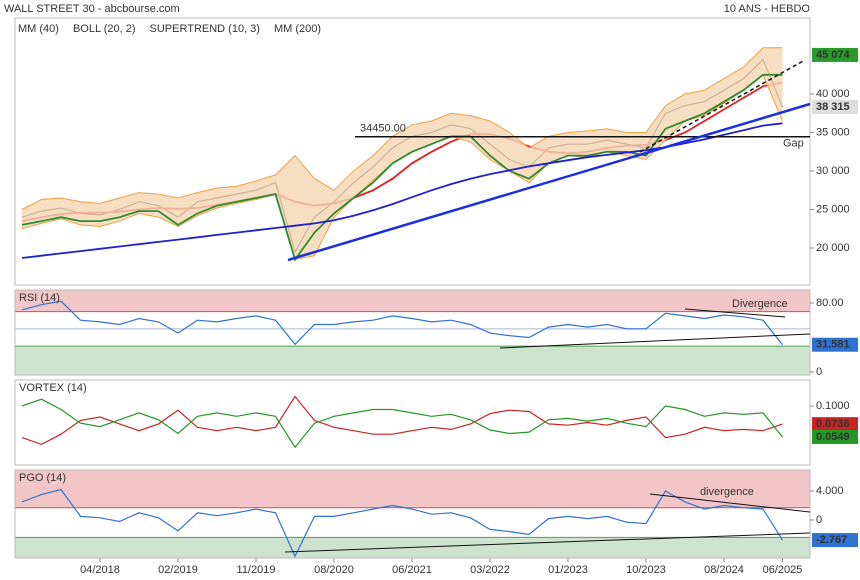 The image size is (860, 580). Describe the element at coordinates (727, 492) in the screenshot. I see `annotation: divergence` at that location.